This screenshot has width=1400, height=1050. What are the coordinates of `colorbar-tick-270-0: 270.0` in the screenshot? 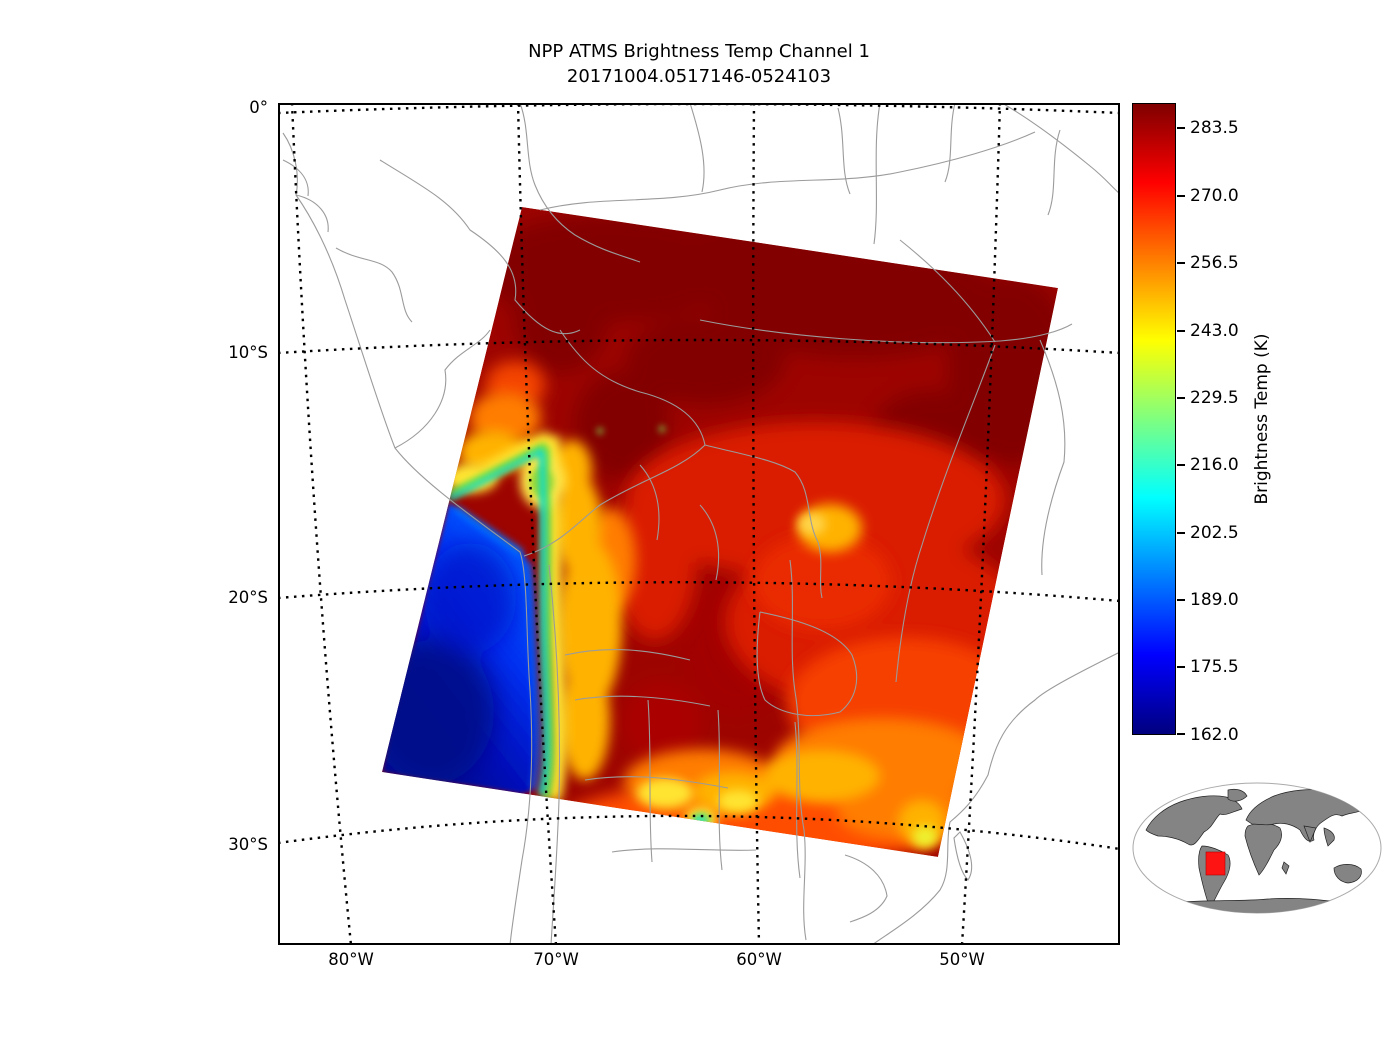 It's located at (1214, 196).